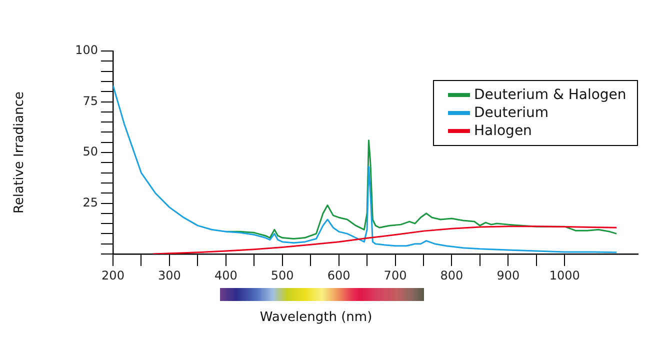  What do you see at coordinates (113, 275) in the screenshot?
I see `x-tick-label: 200` at bounding box center [113, 275].